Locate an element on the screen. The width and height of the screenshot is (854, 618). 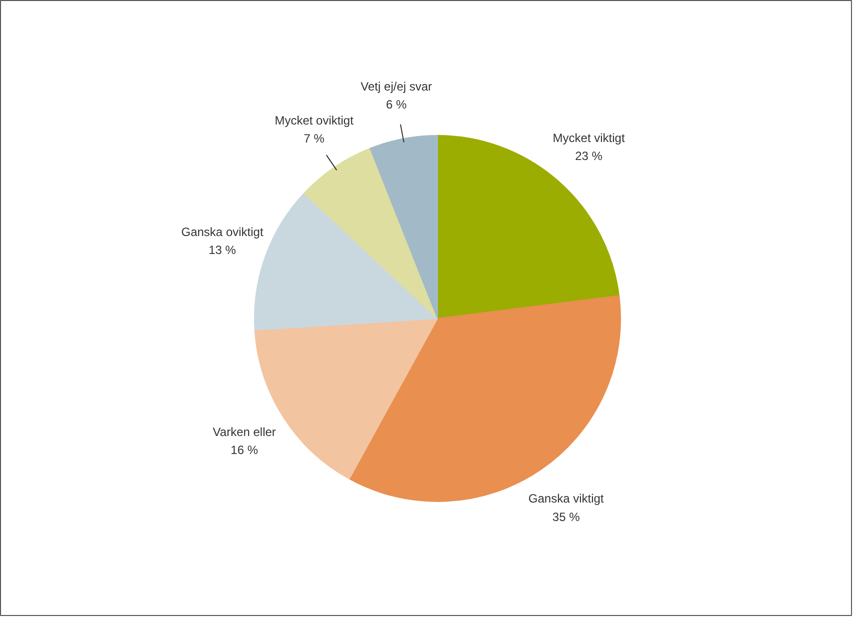
data-label: 13 % is located at coordinates (222, 250).